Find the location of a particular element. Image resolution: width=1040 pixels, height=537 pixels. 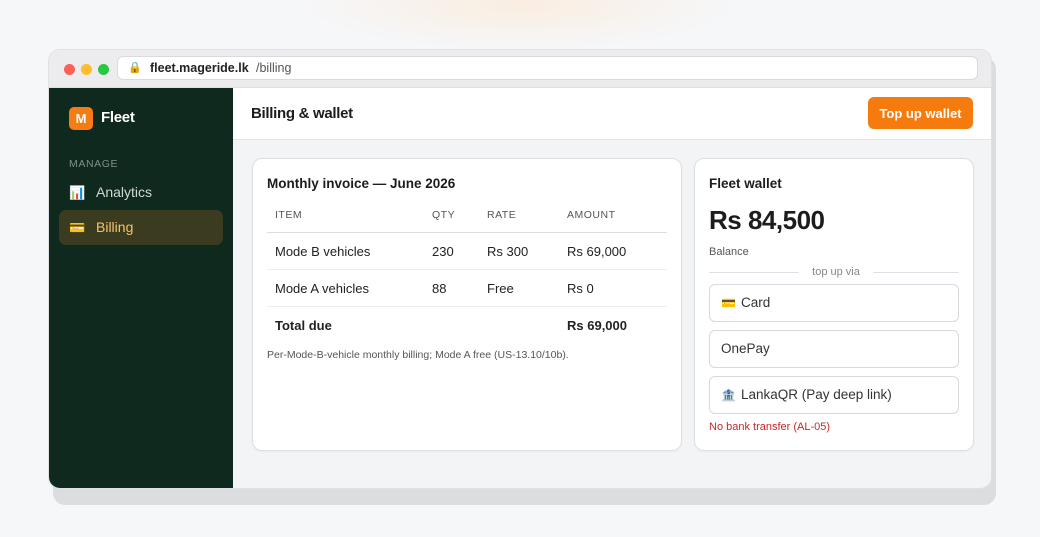

chart-icon: 📊 is located at coordinates (77, 192).